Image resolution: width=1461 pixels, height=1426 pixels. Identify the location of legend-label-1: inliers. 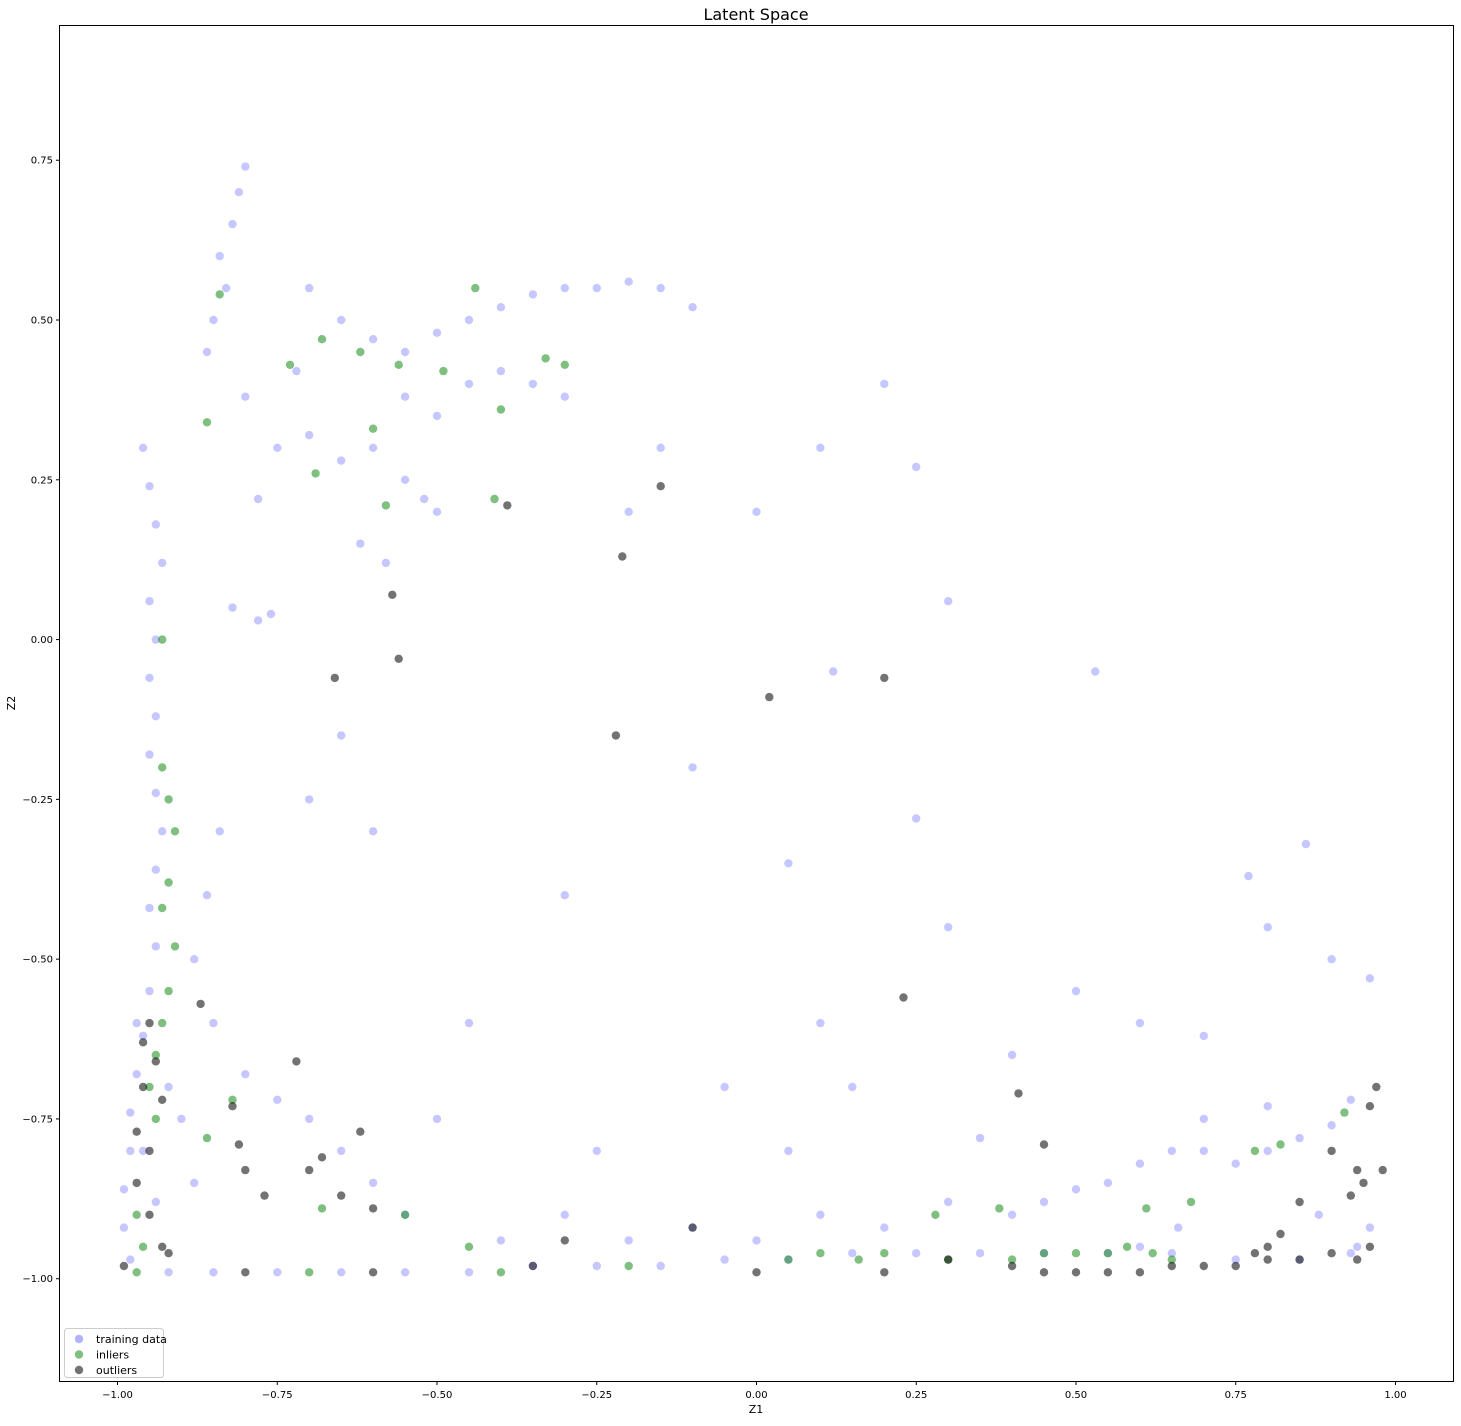
(112, 1355).